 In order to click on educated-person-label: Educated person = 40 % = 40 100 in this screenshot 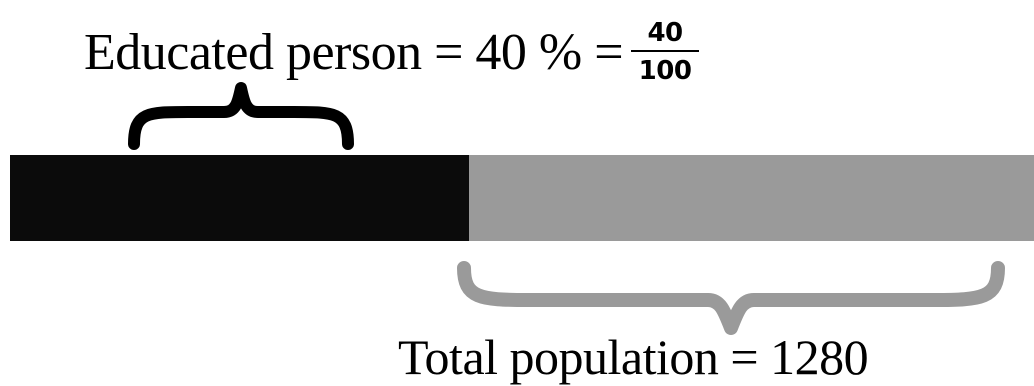, I will do `click(392, 52)`.